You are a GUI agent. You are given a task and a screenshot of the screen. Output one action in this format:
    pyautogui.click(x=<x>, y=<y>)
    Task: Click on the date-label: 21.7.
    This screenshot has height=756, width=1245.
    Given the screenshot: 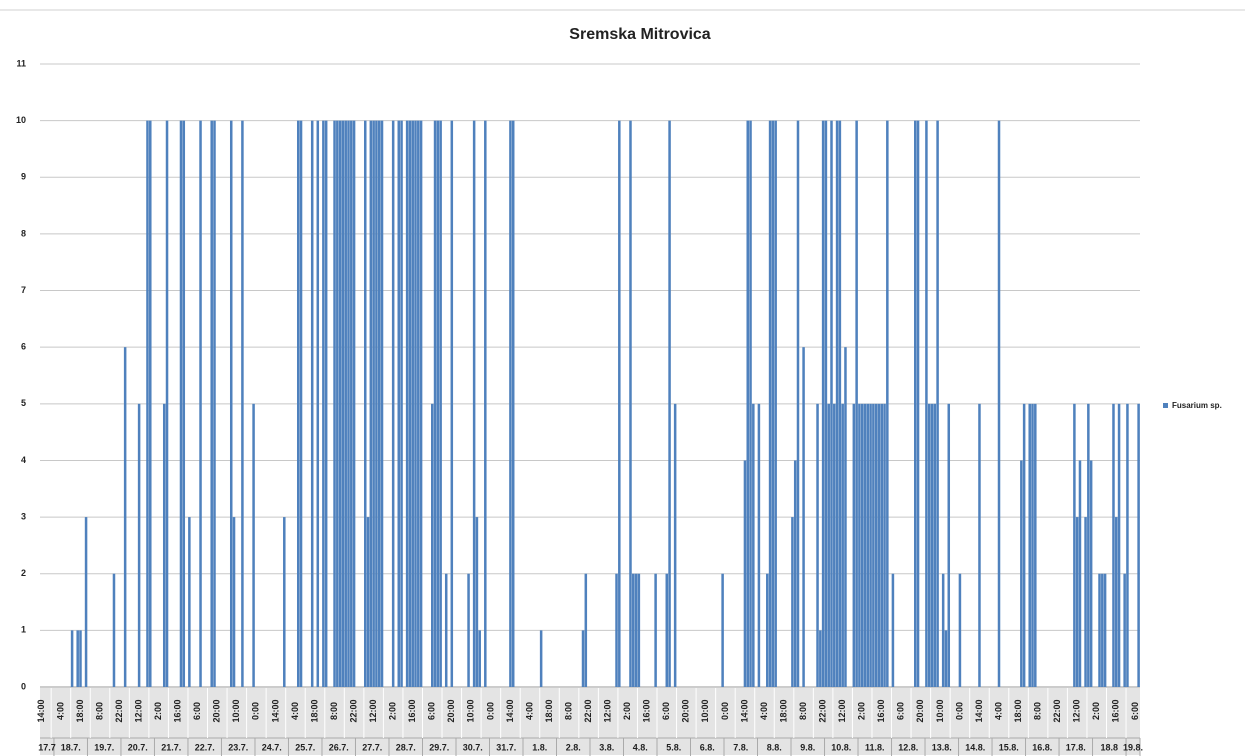 What is the action you would take?
    pyautogui.click(x=171, y=747)
    